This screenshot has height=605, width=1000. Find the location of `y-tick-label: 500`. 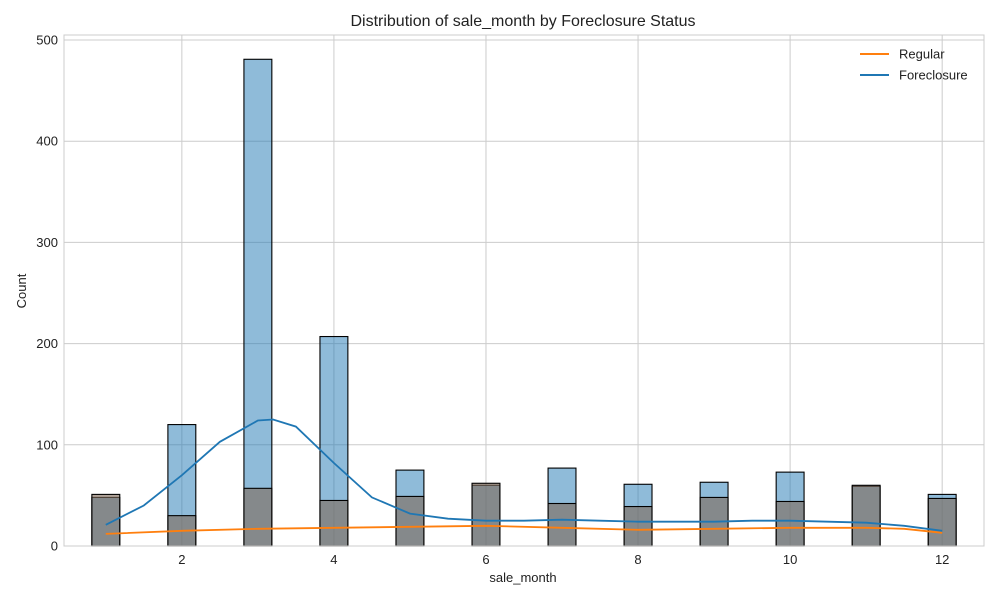

y-tick-label: 500 is located at coordinates (47, 40).